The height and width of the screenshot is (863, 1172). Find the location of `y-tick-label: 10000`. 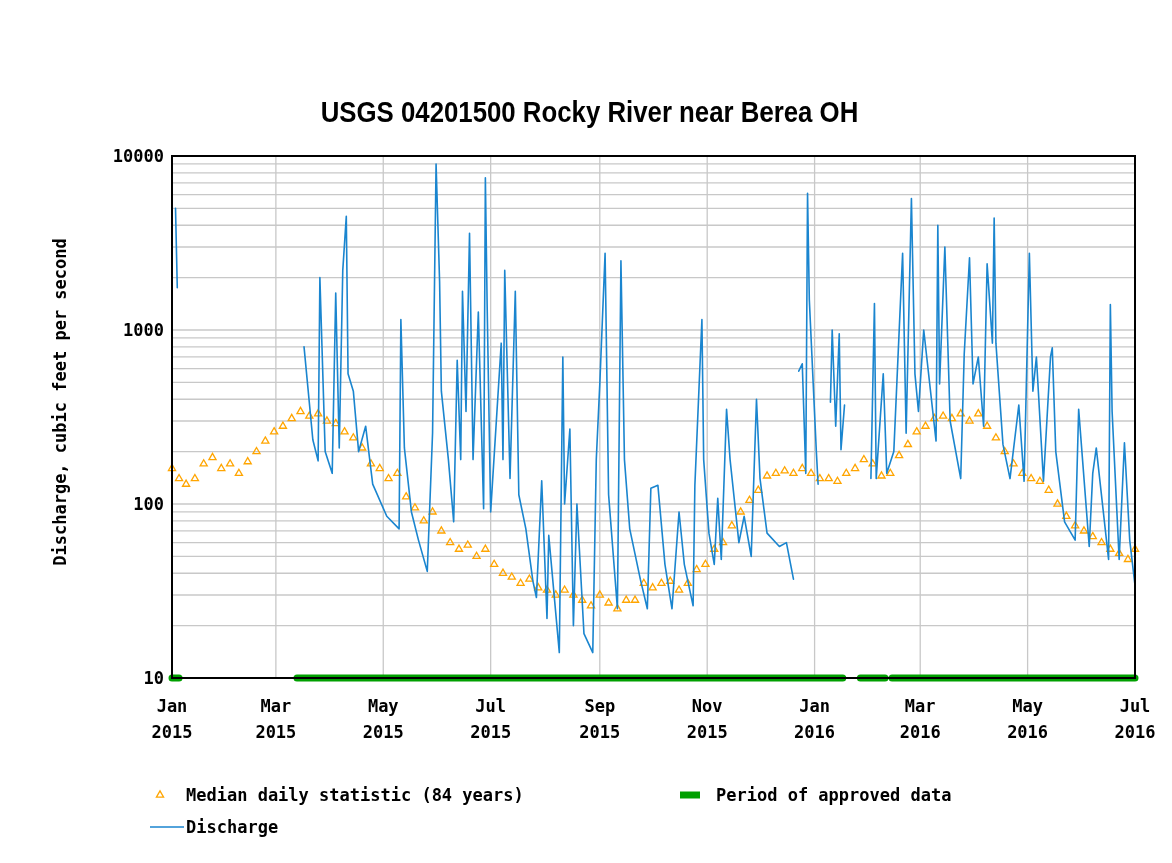

y-tick-label: 10000 is located at coordinates (138, 155).